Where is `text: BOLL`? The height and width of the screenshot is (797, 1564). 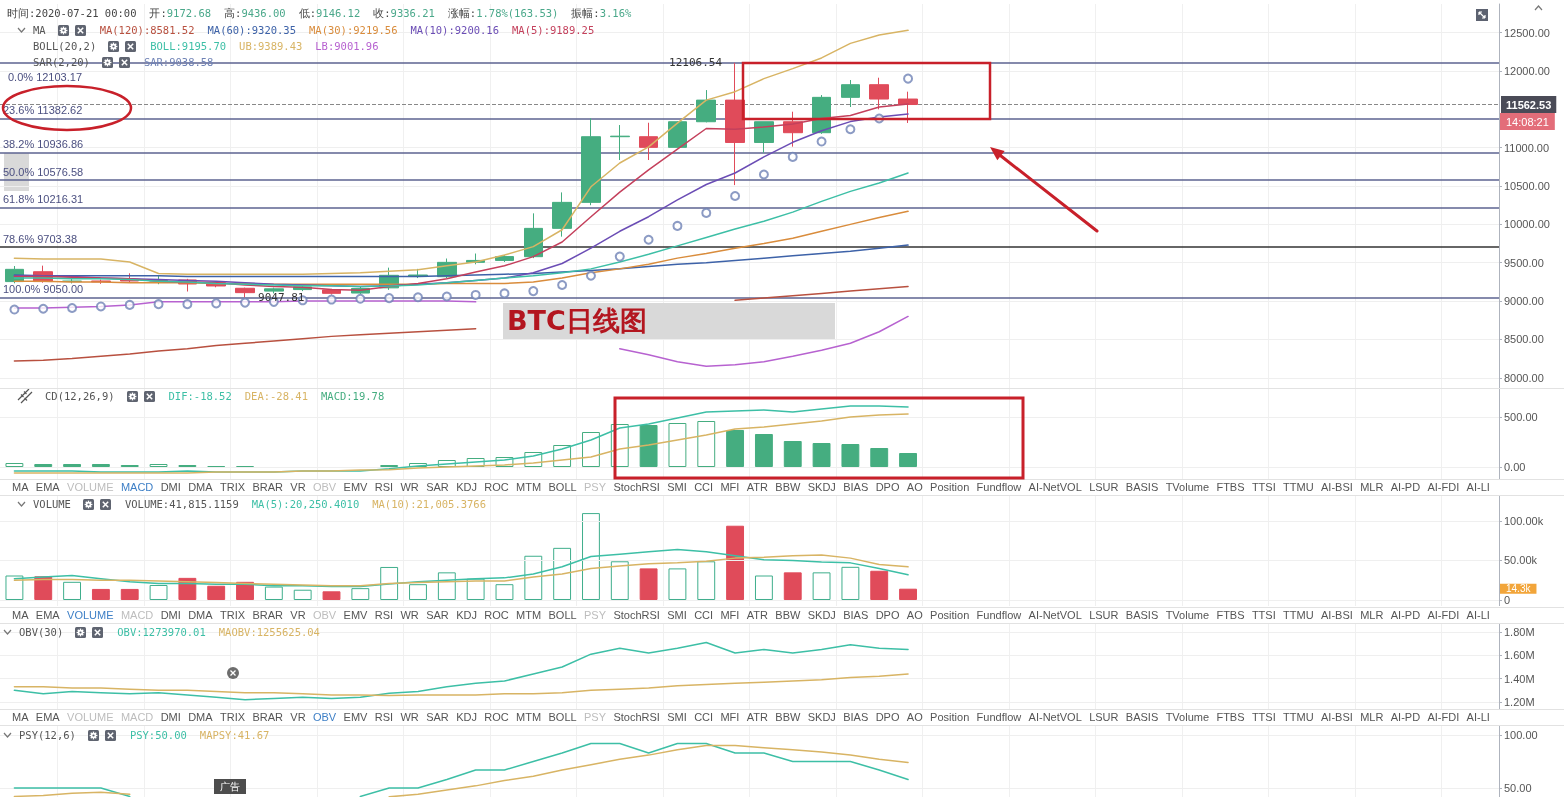 text: BOLL is located at coordinates (562, 615).